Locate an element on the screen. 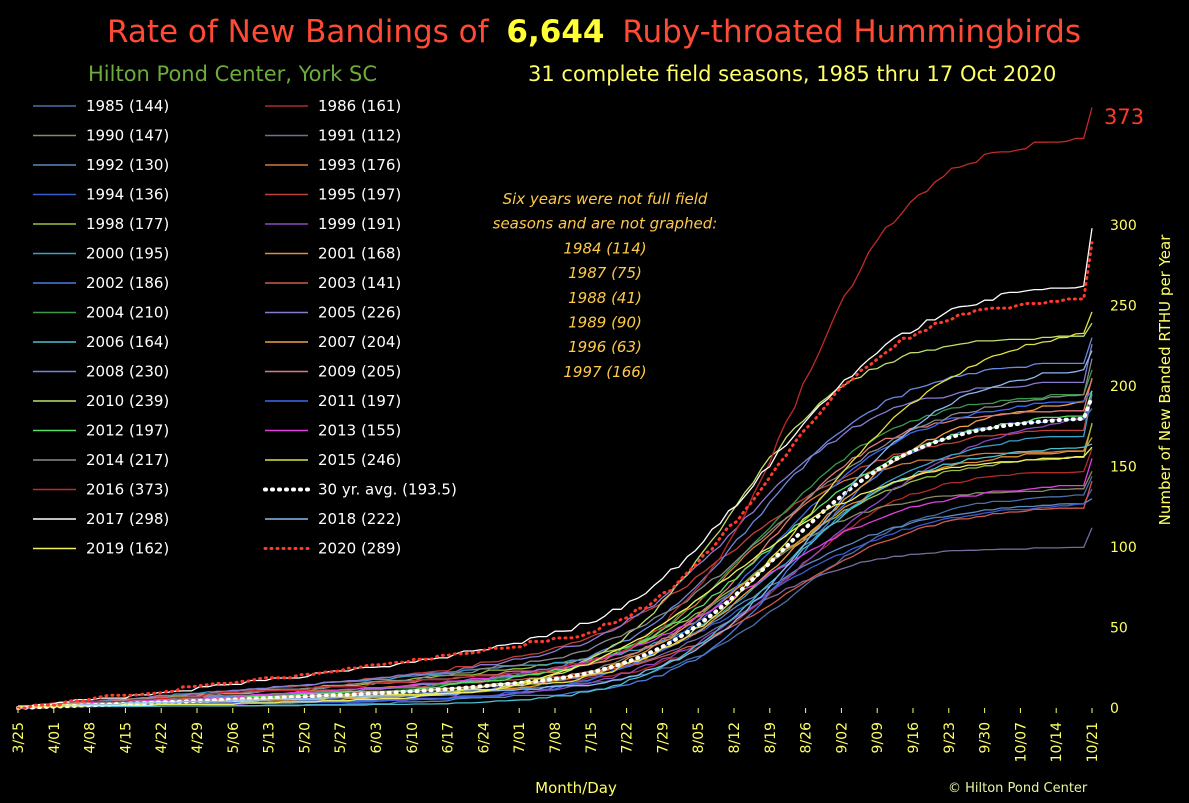 The height and width of the screenshot is (803, 1189). legend-label: 2003 (141) is located at coordinates (359, 283).